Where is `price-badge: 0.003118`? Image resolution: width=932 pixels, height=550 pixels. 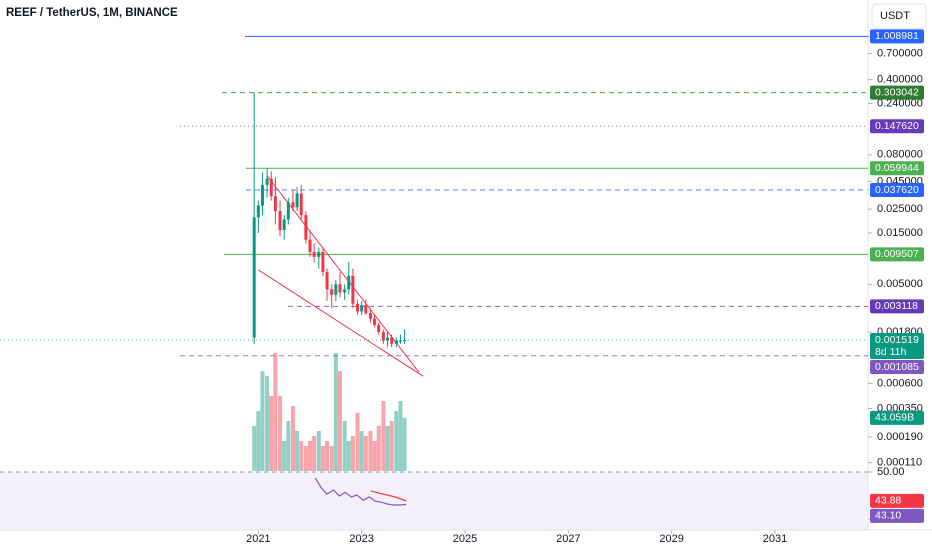
price-badge: 0.003118 is located at coordinates (897, 306).